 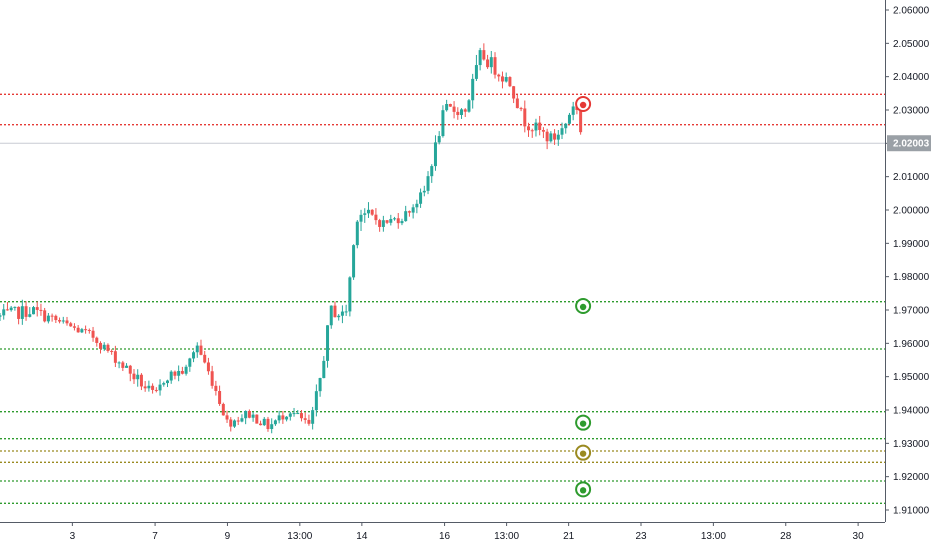 What do you see at coordinates (911, 411) in the screenshot?
I see `y-tick-label-12: 1.94000` at bounding box center [911, 411].